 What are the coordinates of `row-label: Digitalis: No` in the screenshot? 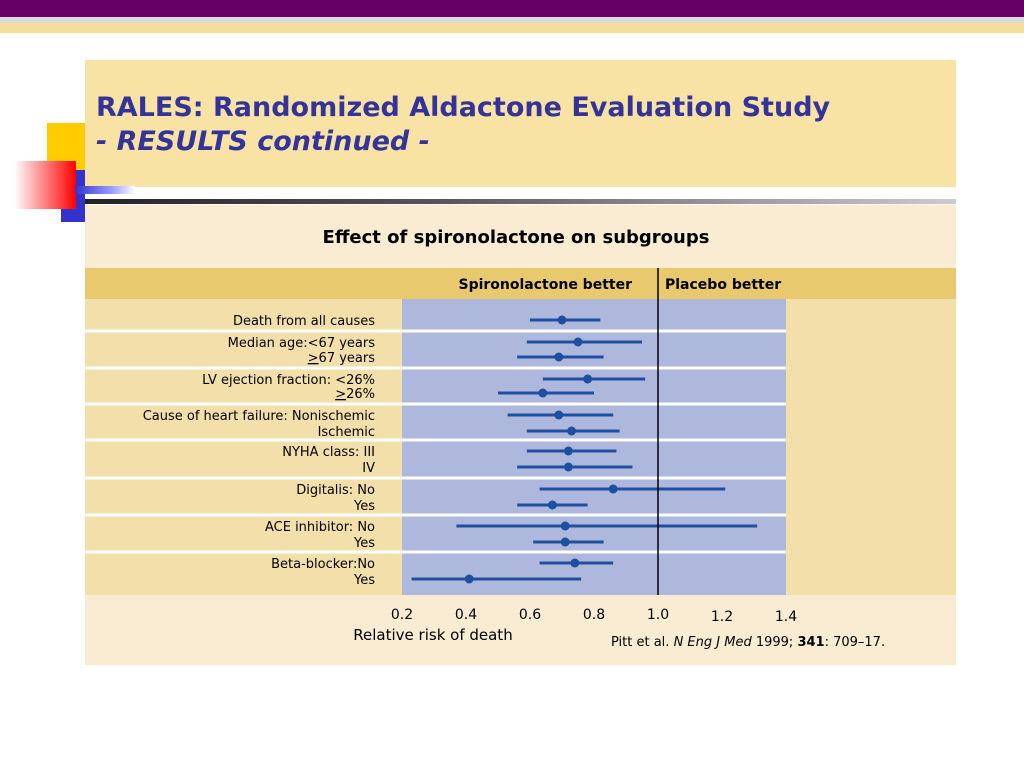 It's located at (335, 490).